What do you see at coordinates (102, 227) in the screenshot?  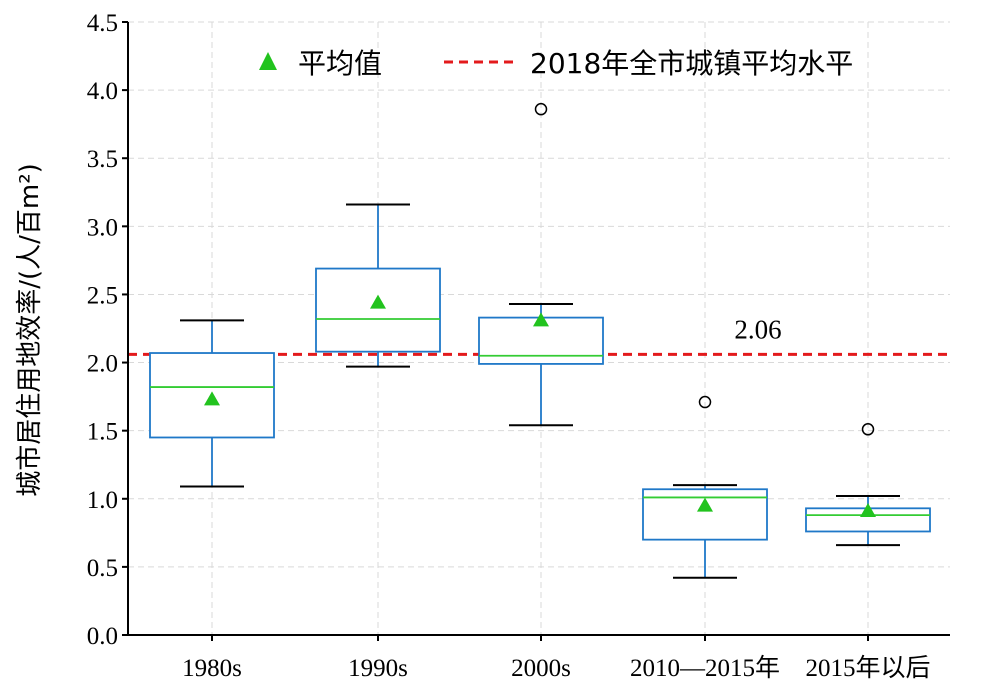 I see `y-tick-label: 3.0` at bounding box center [102, 227].